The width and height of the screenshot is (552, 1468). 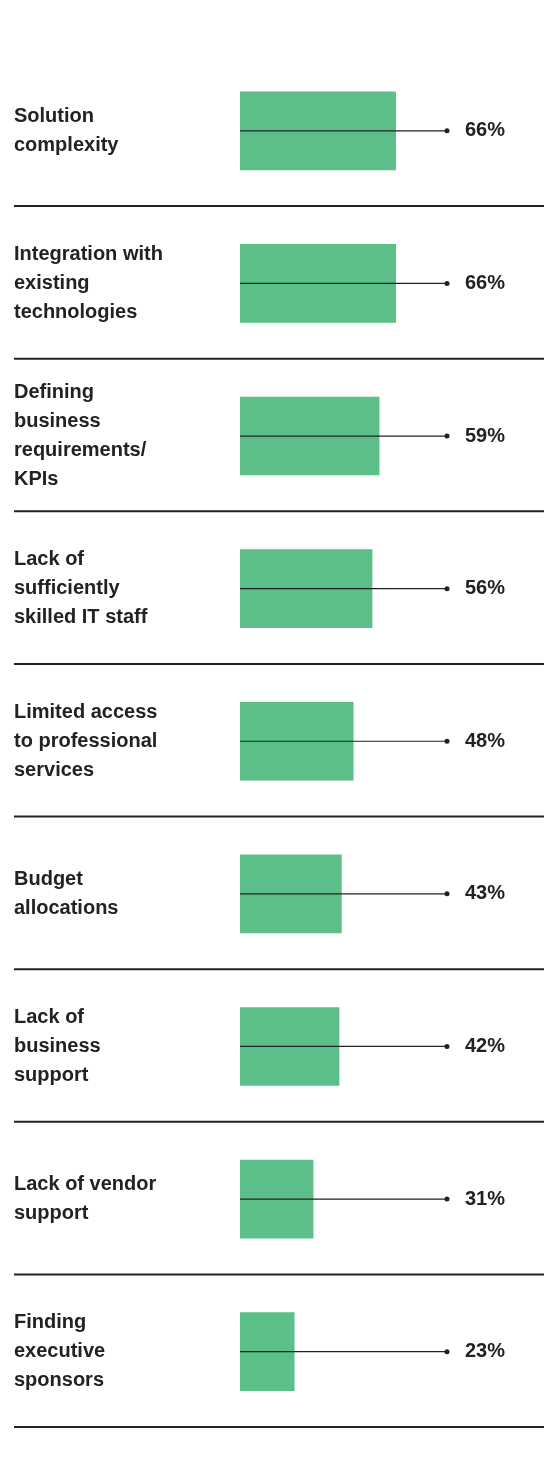 I want to click on y-tick-label: Lack of vendor support, so click(x=85, y=1198).